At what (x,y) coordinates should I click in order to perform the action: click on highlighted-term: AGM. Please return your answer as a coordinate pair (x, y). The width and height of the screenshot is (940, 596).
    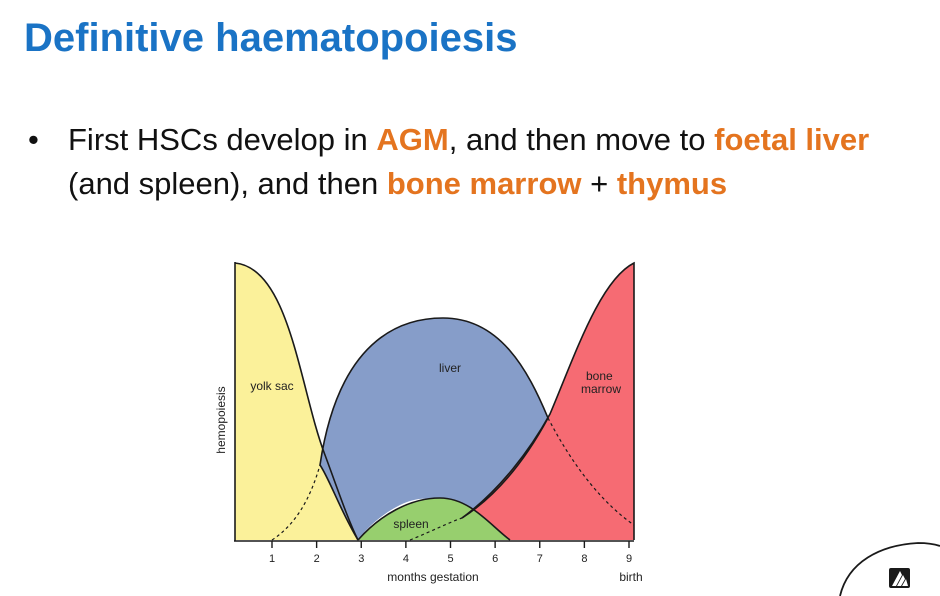
    Looking at the image, I should click on (412, 139).